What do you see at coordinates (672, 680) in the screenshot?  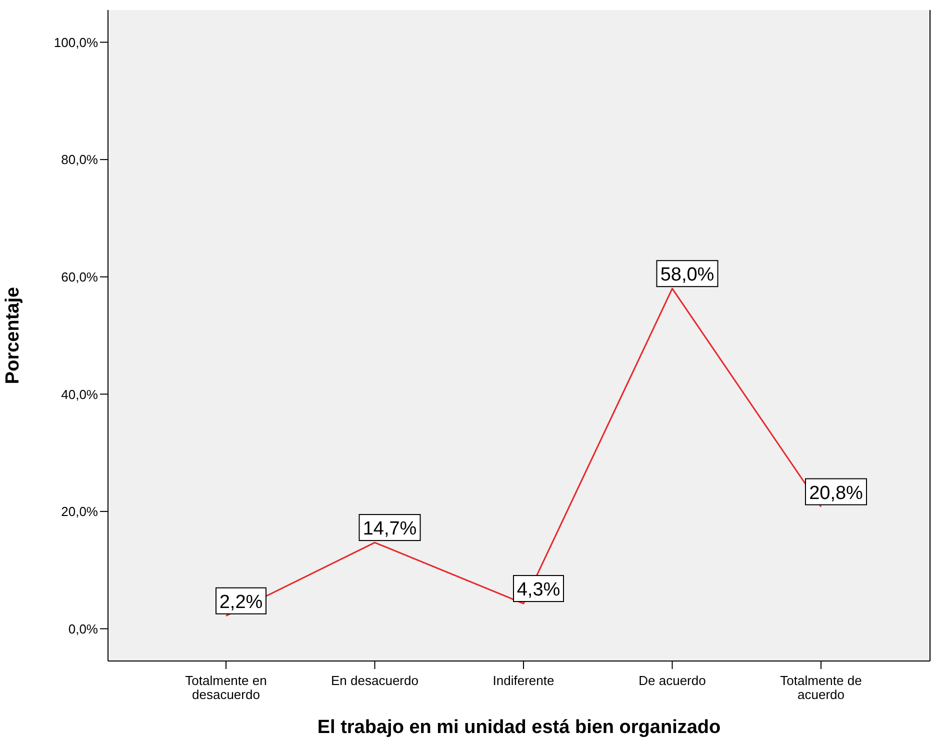 I see `x-tick-label: De acuerdo` at bounding box center [672, 680].